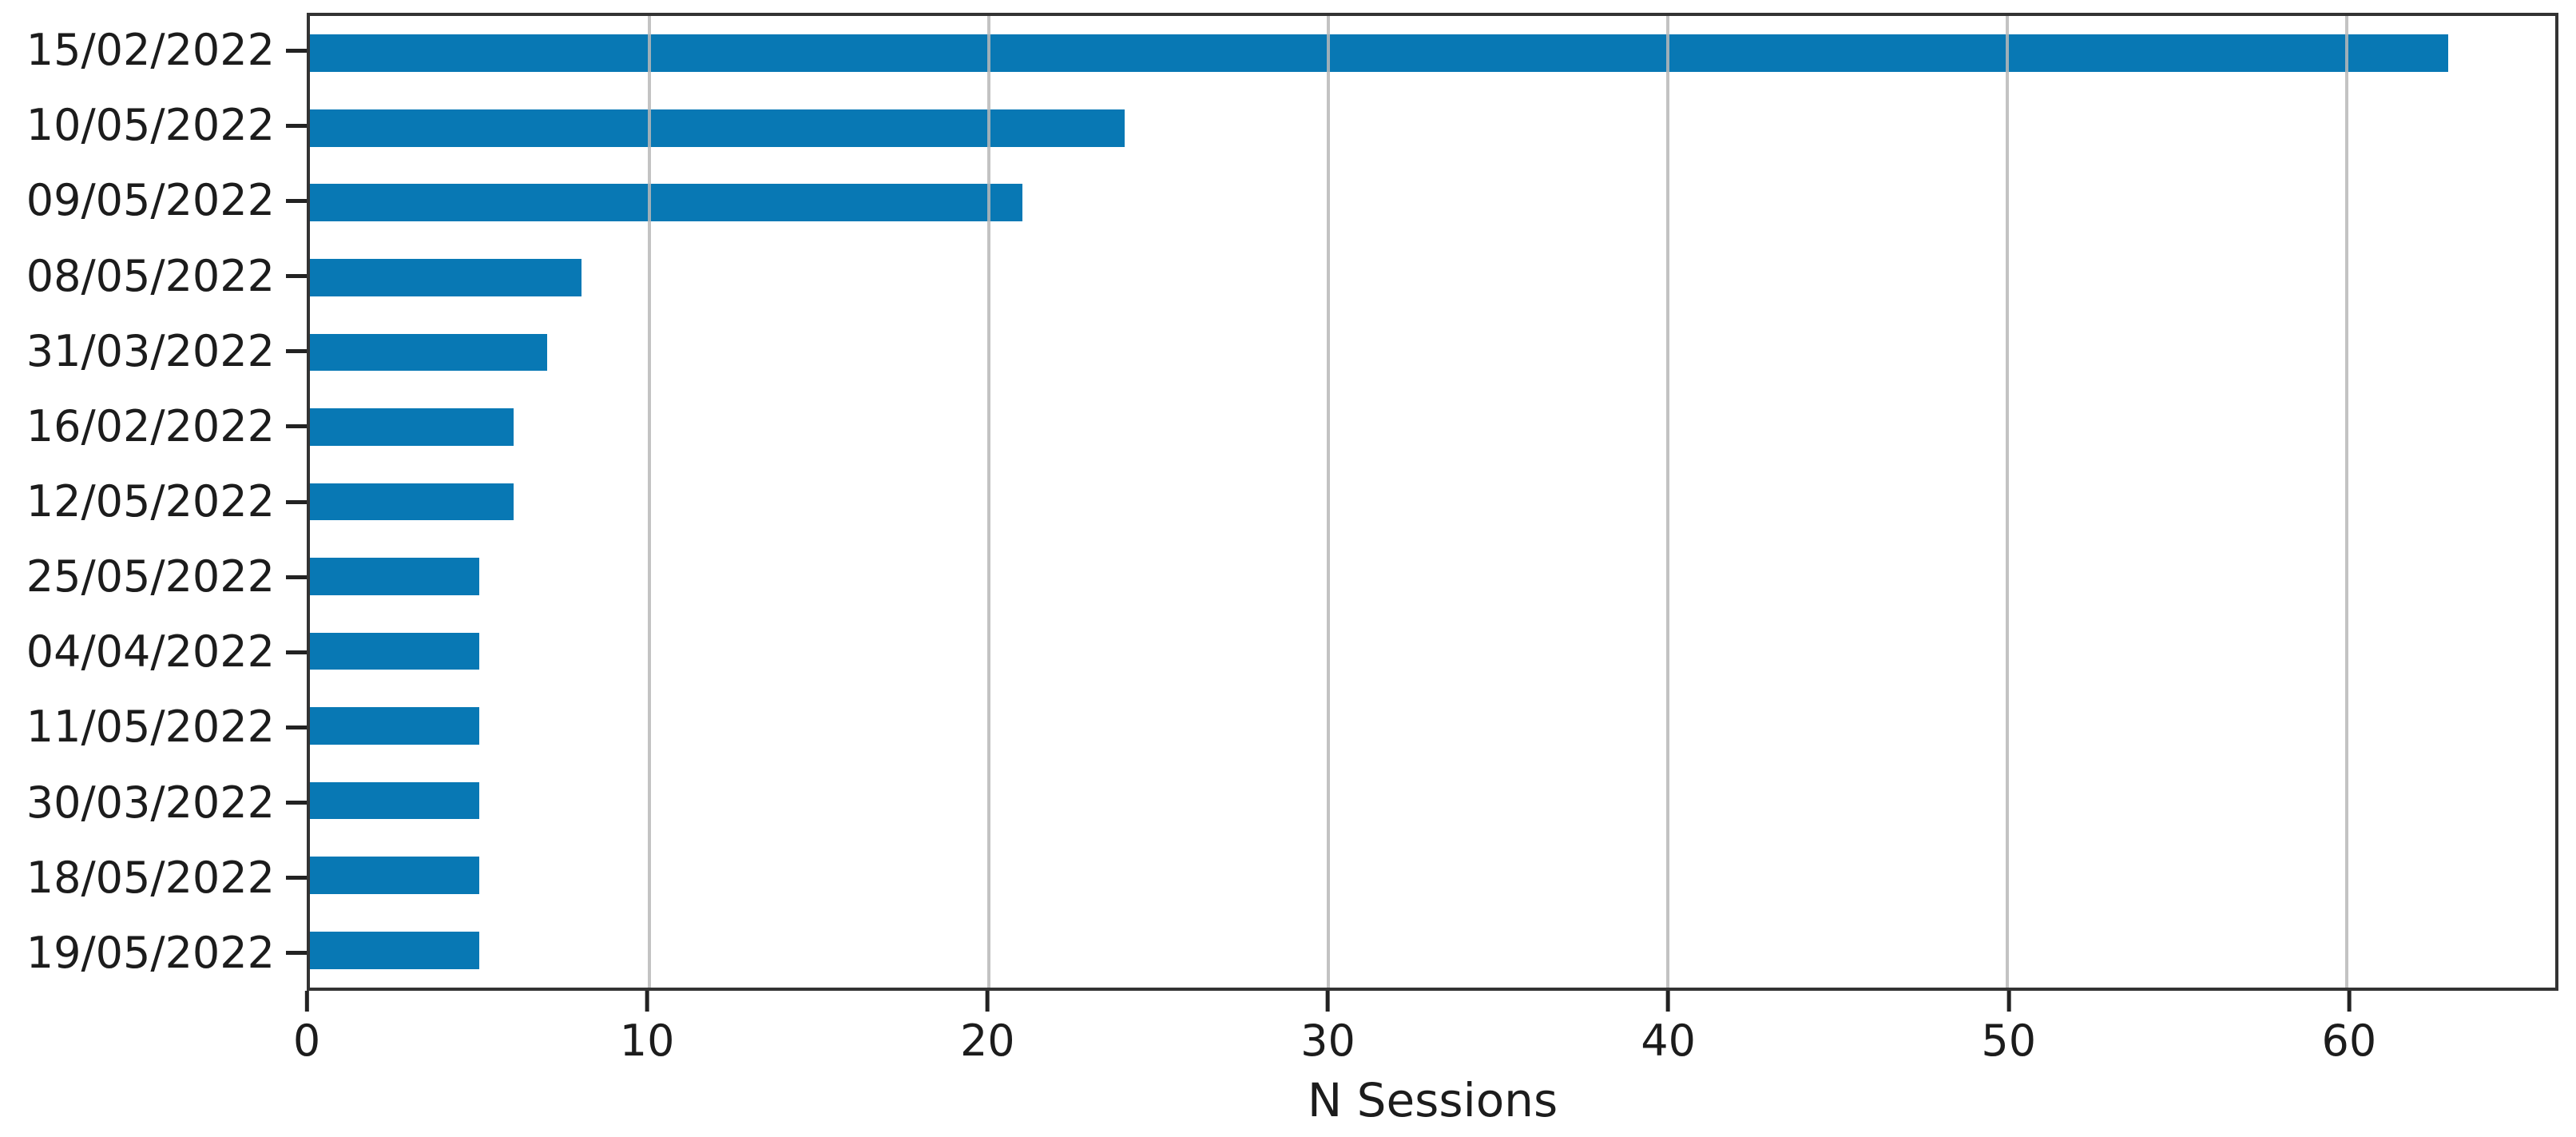 The height and width of the screenshot is (1137, 2576). What do you see at coordinates (306, 1041) in the screenshot?
I see `x-tick-label: 0` at bounding box center [306, 1041].